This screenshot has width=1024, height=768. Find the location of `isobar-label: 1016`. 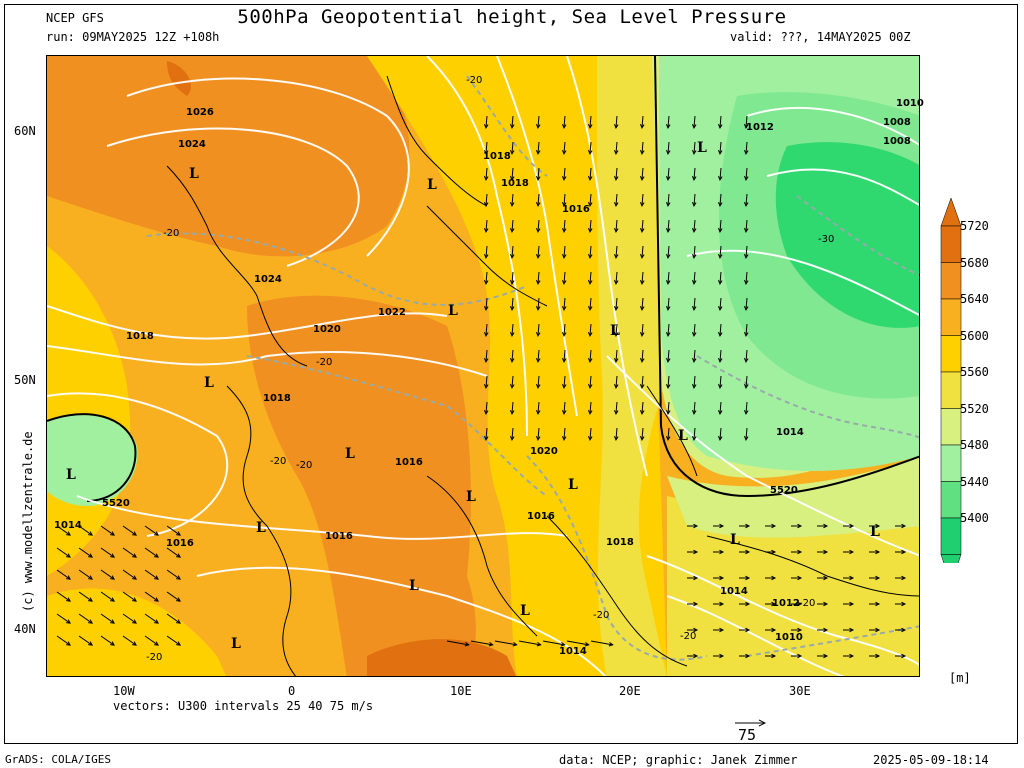

isobar-label: 1016 is located at coordinates (576, 209).